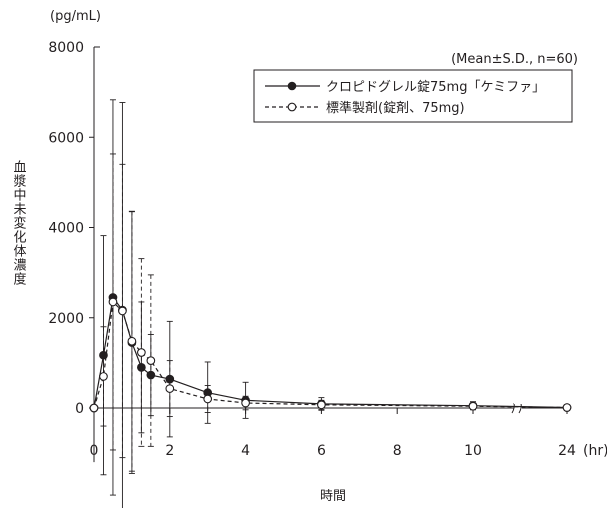 The width and height of the screenshot is (607, 508). What do you see at coordinates (518, 408) in the screenshot?
I see `axis-break-gap` at bounding box center [518, 408].